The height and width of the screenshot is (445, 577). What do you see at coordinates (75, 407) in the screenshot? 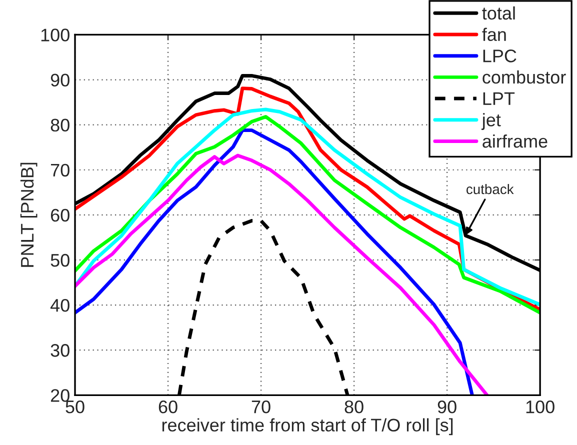
I see `x-tick-label: 50` at bounding box center [75, 407].